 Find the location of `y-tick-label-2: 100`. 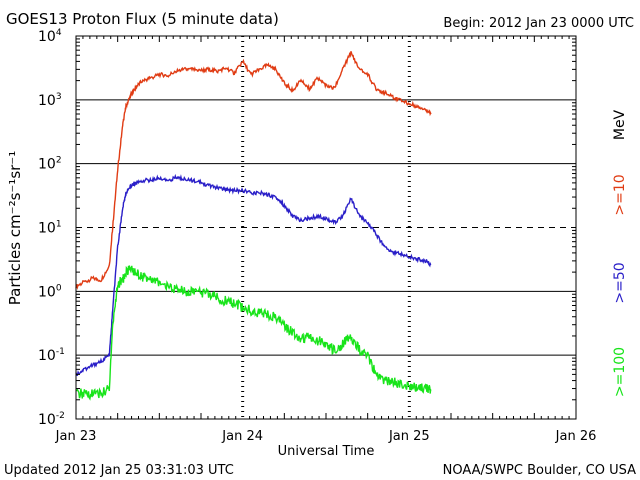

y-tick-label-2: 100 is located at coordinates (50, 291).